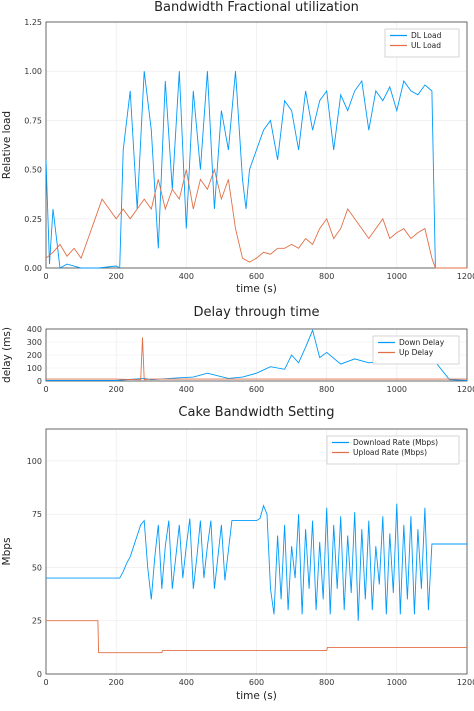  Describe the element at coordinates (33, 71) in the screenshot. I see `y-tick-label: 1.00` at that location.